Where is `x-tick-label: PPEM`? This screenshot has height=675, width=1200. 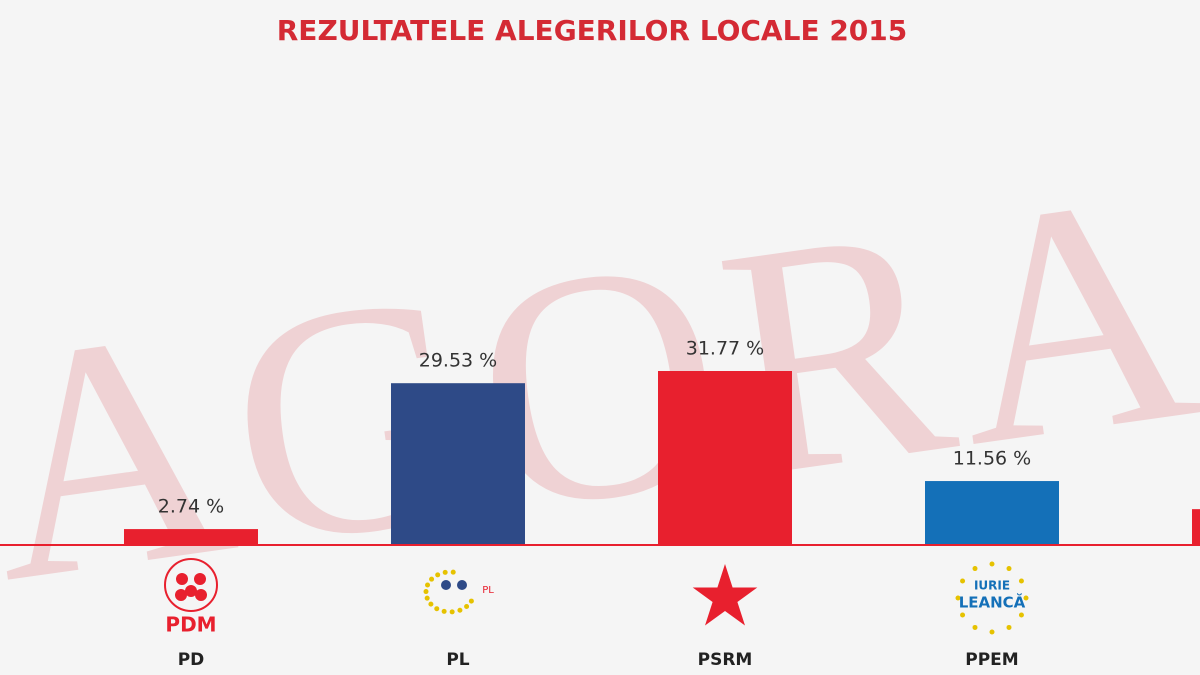 x-tick-label: PPEM is located at coordinates (991, 660).